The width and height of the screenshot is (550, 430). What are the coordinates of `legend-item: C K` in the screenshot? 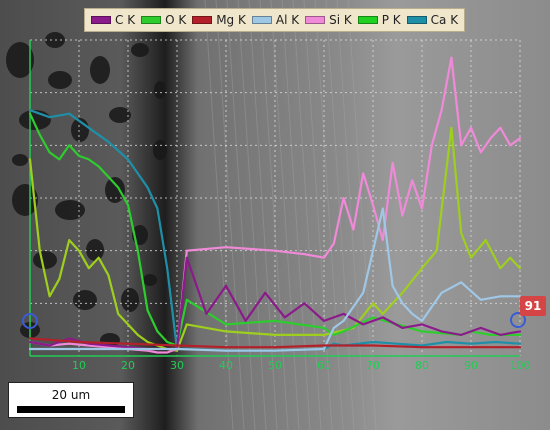 It's located at (113, 20).